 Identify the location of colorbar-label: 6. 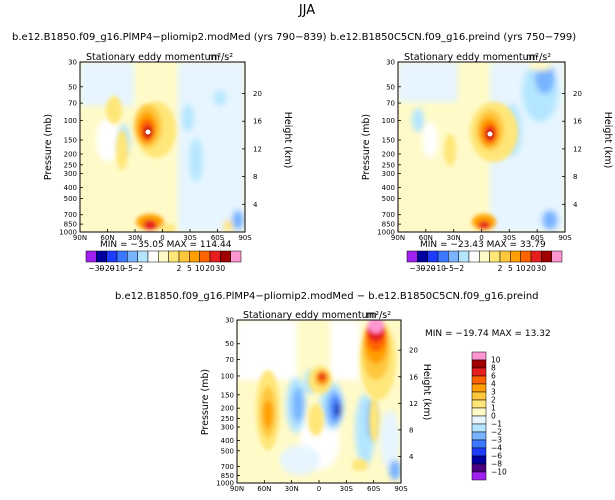
(493, 376).